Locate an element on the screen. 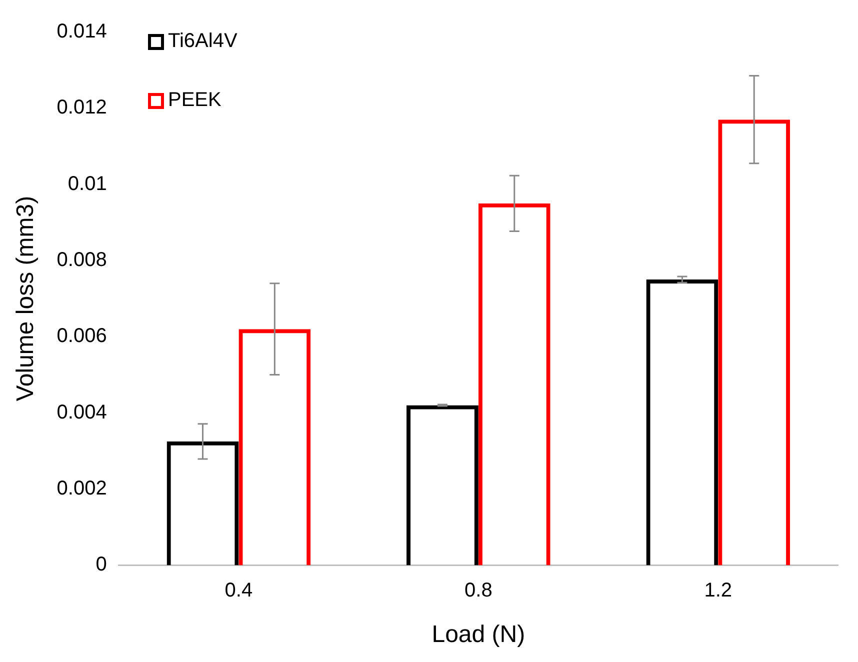 This screenshot has height=662, width=858. y-tick-label: 0.002 is located at coordinates (81, 489).